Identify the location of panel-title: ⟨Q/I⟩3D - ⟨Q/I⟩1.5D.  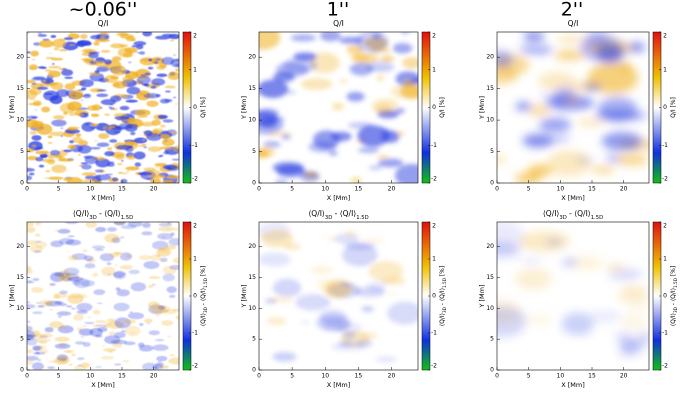
(103, 215).